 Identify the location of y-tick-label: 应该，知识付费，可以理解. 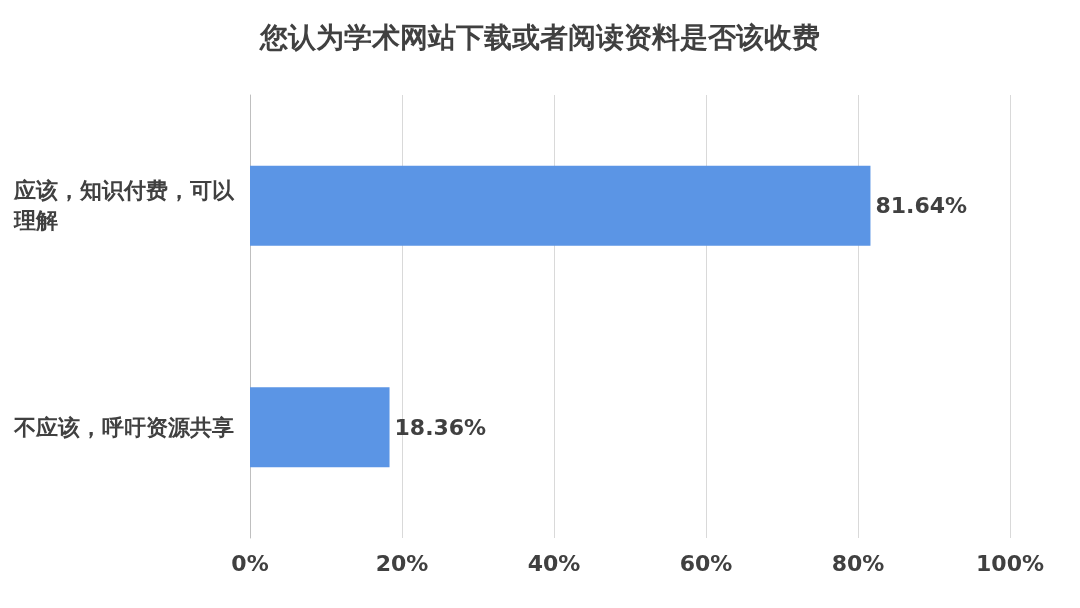
(124, 206).